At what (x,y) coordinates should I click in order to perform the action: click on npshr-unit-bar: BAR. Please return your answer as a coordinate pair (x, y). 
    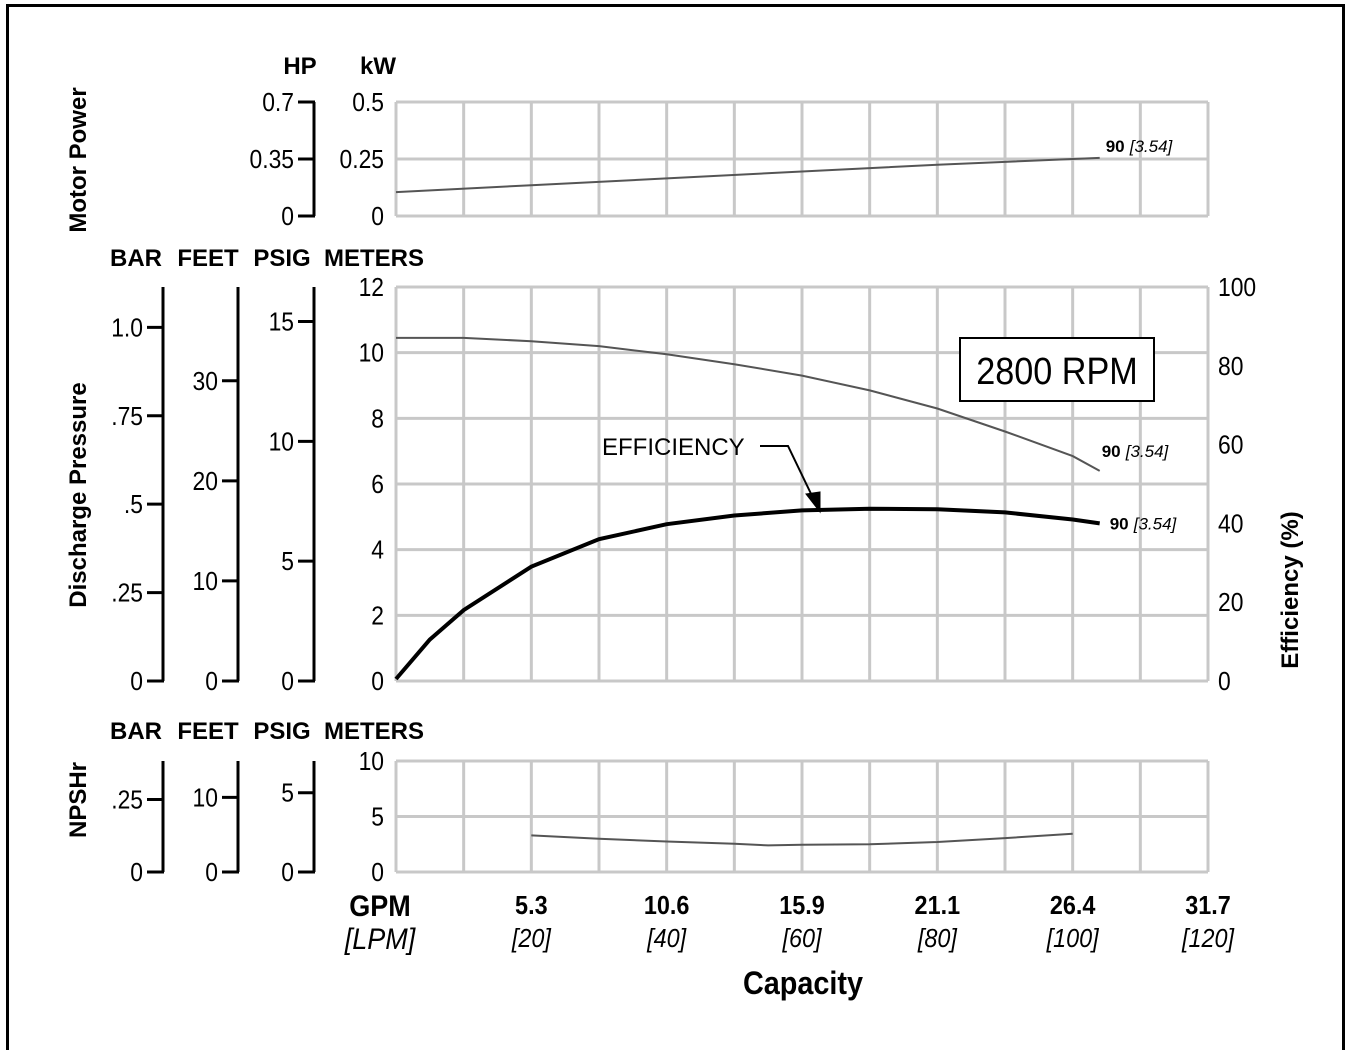
    Looking at the image, I should click on (136, 731).